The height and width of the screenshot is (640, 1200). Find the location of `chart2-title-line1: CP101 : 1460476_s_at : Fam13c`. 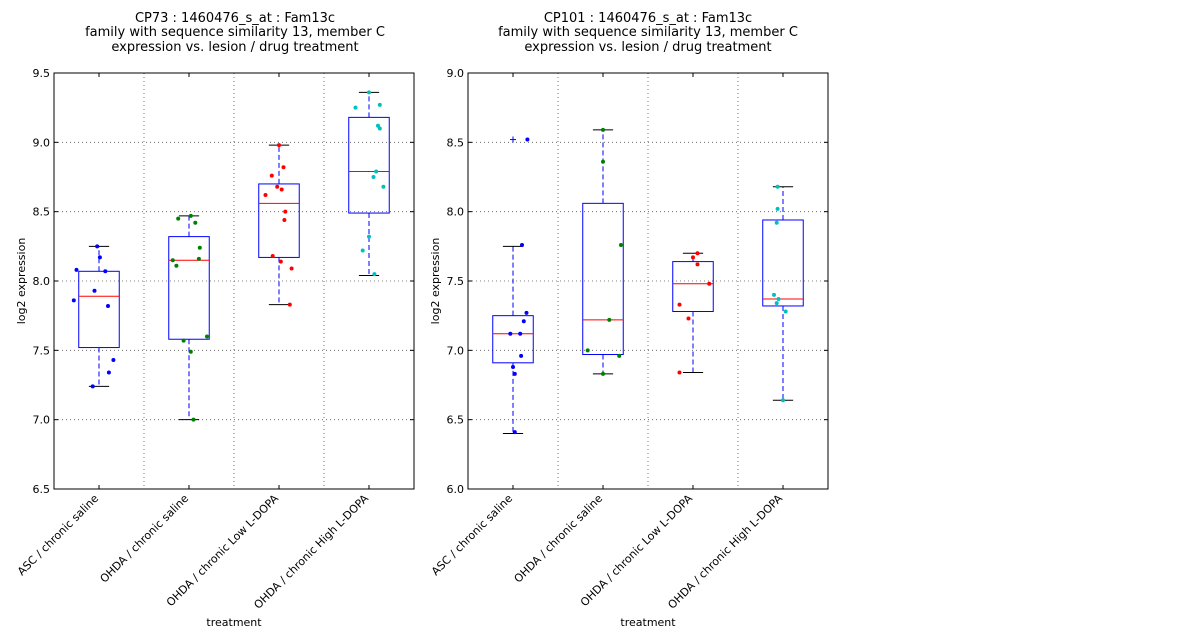

chart2-title-line1: CP101 : 1460476_s_at : Fam13c is located at coordinates (648, 18).